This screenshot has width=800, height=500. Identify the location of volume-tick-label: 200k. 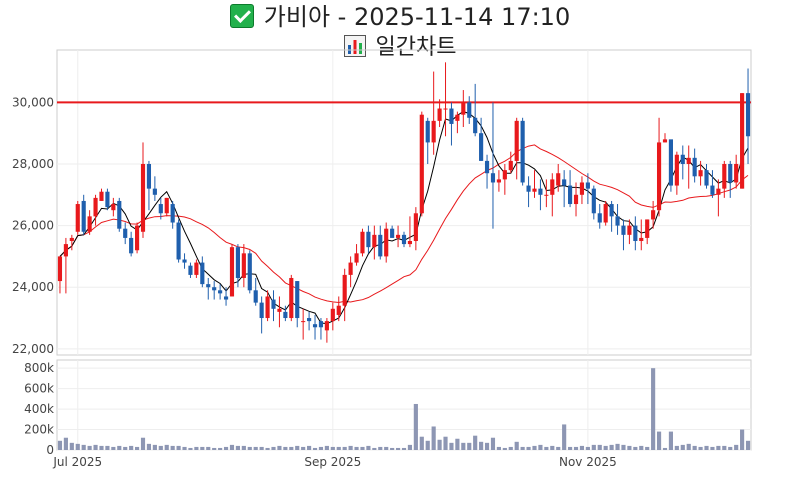
(39, 430).